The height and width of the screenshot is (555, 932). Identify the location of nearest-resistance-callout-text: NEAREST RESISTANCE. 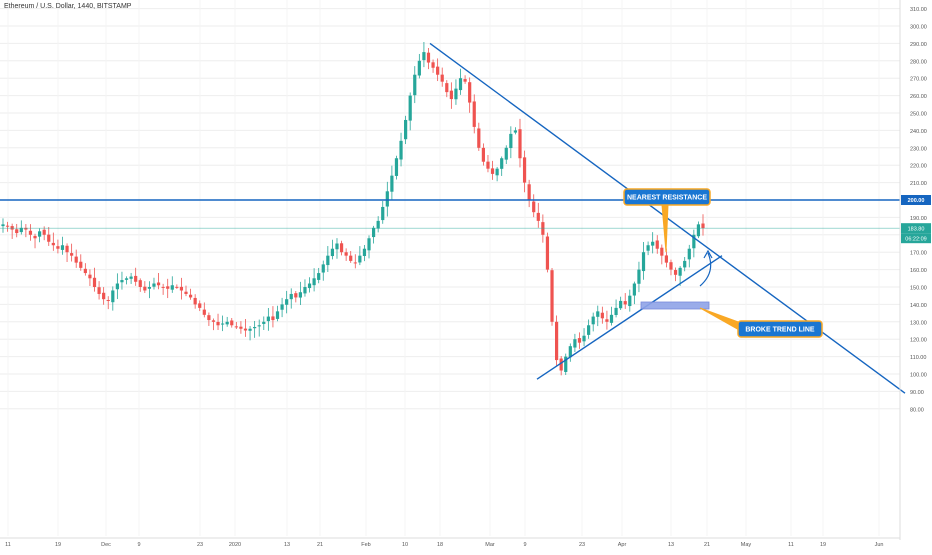
(667, 198).